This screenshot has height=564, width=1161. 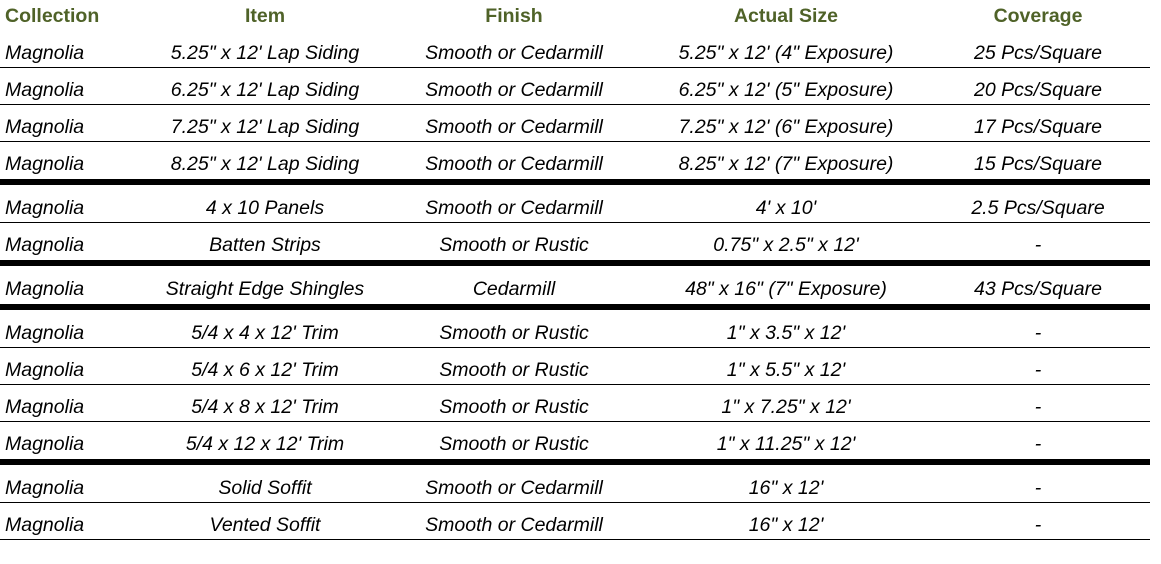 What do you see at coordinates (265, 488) in the screenshot?
I see `cell: Solid Soffit` at bounding box center [265, 488].